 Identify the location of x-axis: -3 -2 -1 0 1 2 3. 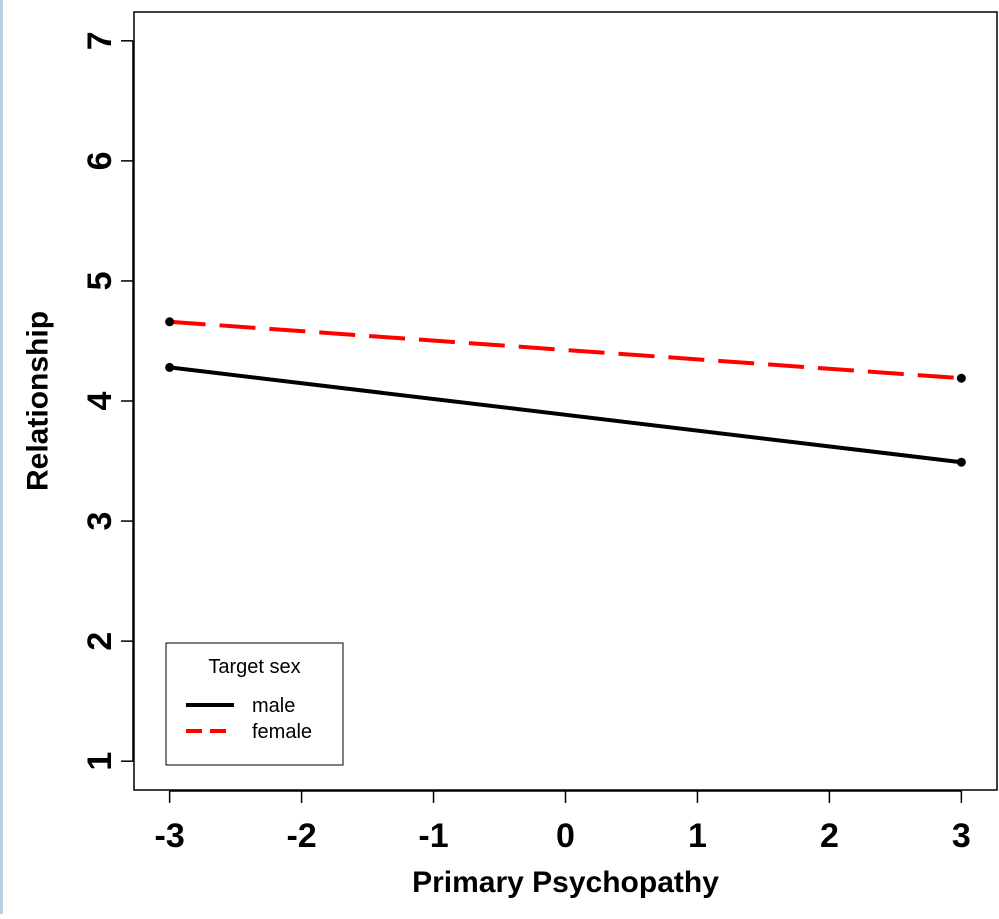
(563, 822).